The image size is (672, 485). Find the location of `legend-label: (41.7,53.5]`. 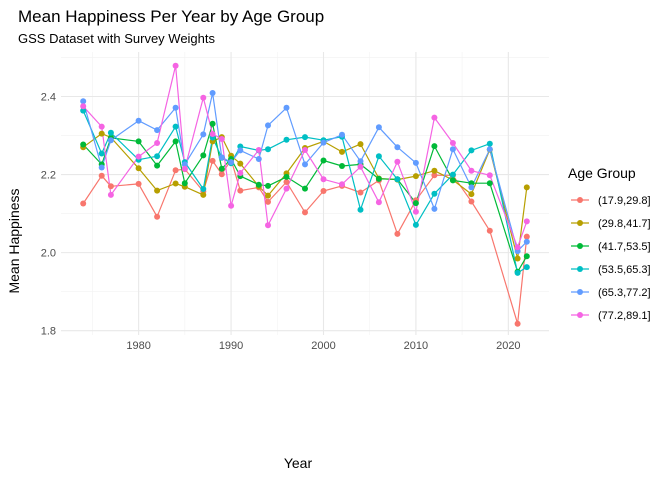

legend-label: (41.7,53.5] is located at coordinates (624, 247).